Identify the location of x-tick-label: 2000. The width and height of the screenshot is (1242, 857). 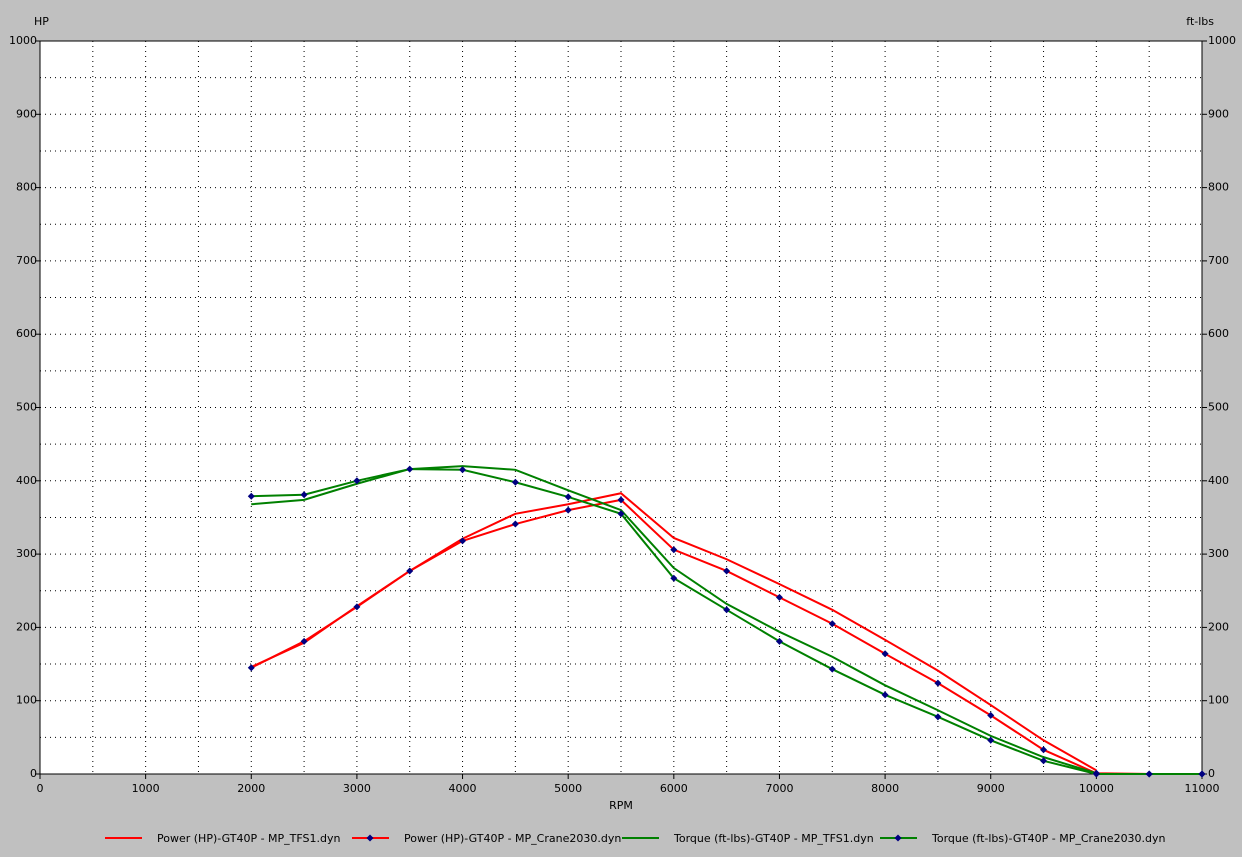
(251, 788).